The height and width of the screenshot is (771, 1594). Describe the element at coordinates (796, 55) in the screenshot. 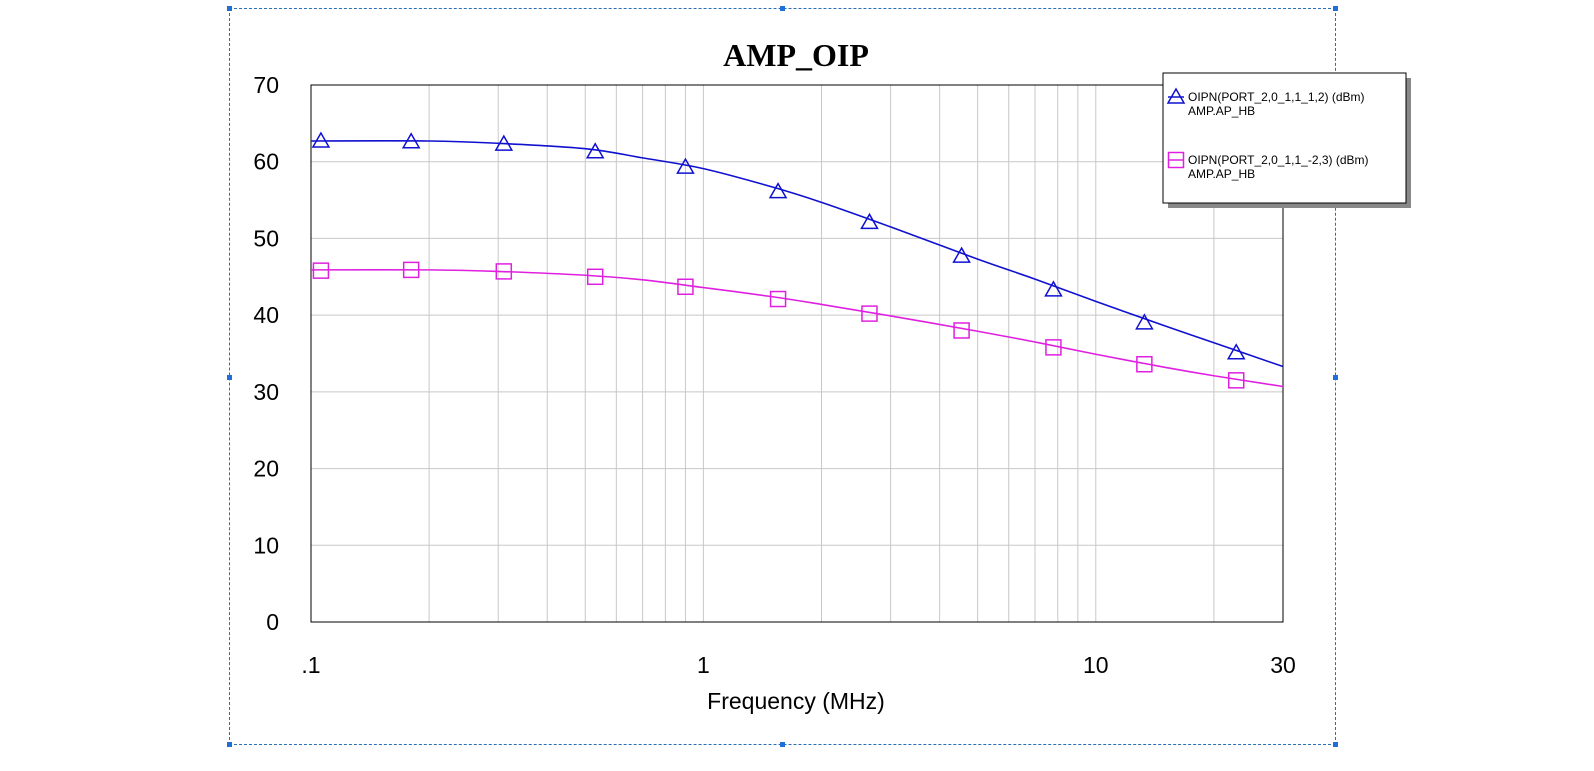

I see `chart-title: AMP_OIP` at that location.